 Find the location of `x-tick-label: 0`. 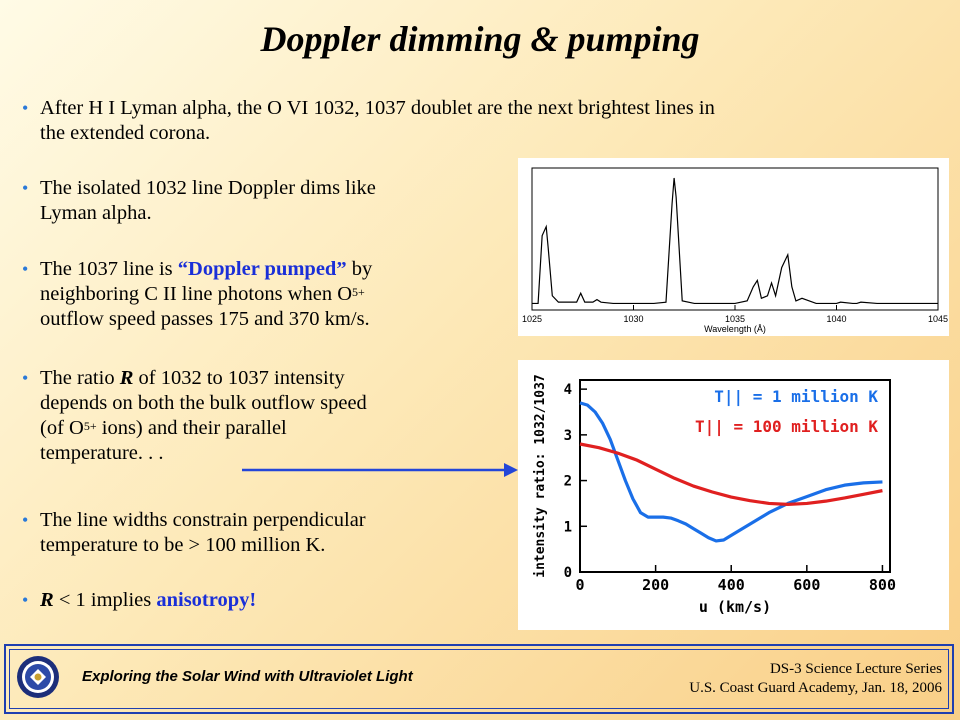

x-tick-label: 0 is located at coordinates (579, 585).